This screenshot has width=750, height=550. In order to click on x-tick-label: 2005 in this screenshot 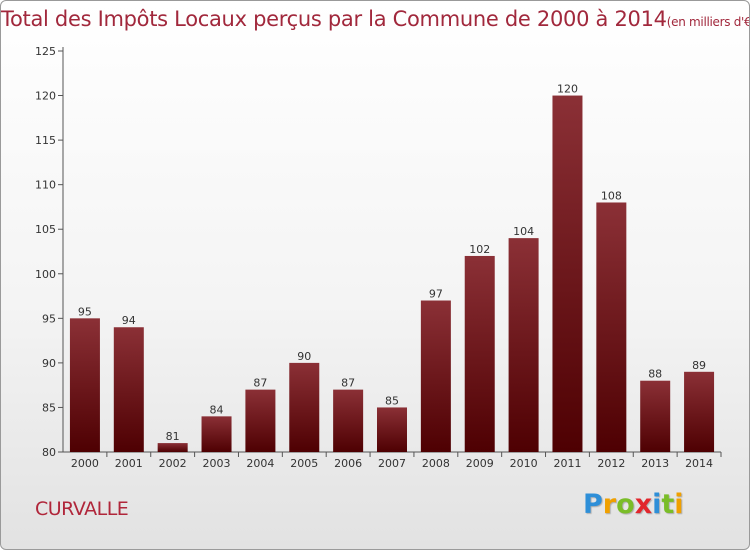, I will do `click(304, 463)`.